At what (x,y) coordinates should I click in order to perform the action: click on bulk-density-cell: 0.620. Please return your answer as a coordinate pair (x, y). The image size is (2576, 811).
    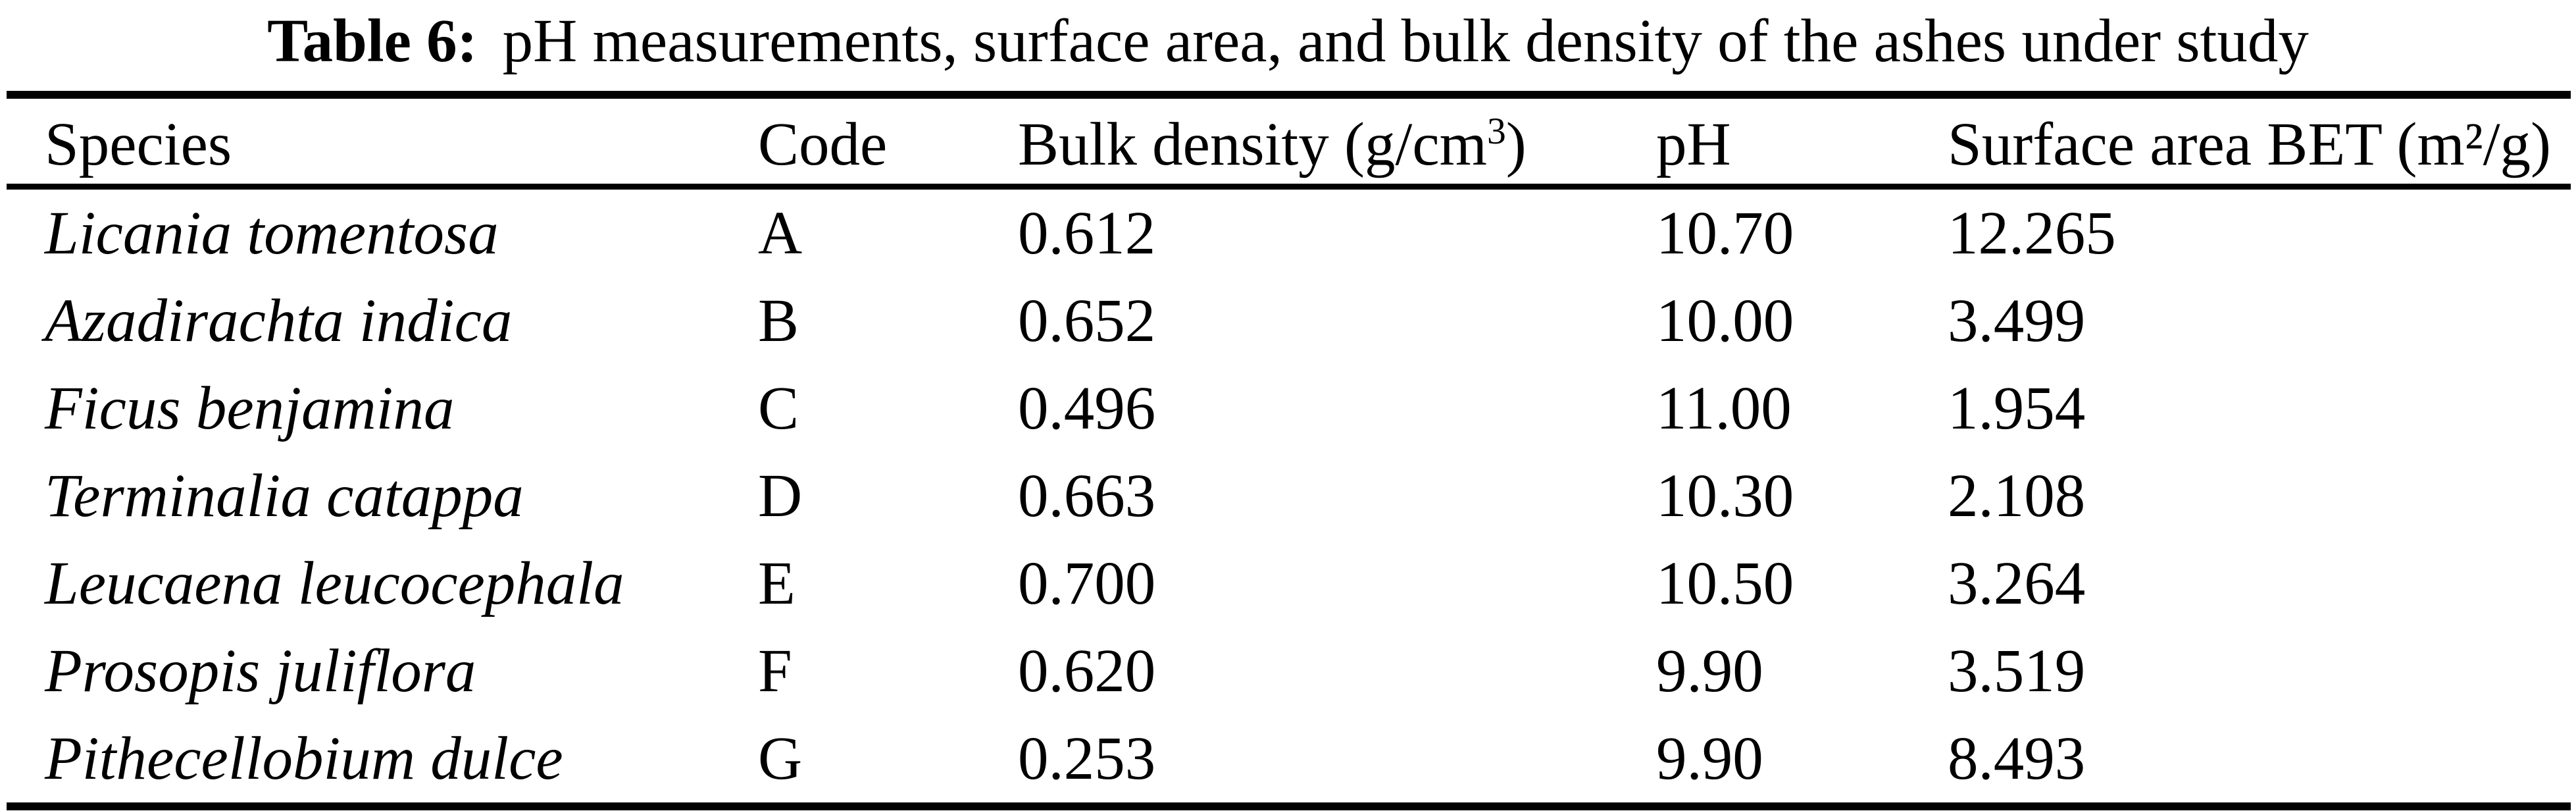
    Looking at the image, I should click on (1087, 671).